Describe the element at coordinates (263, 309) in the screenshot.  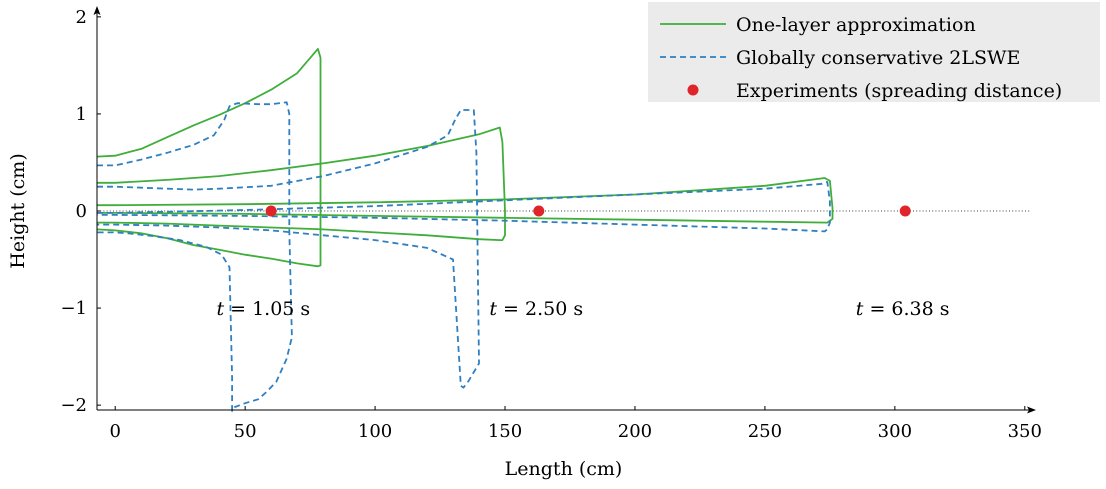
I see `time-annotation-1: t = 1.05 s` at that location.